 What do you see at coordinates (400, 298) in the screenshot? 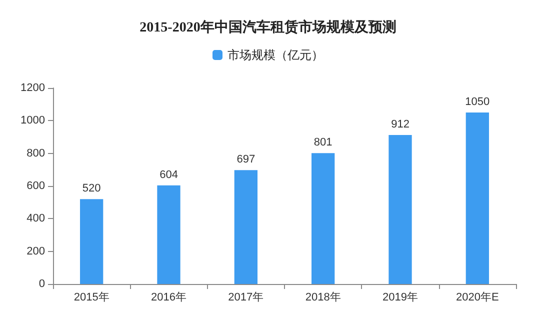
I see `x-tick-label: 2019年` at bounding box center [400, 298].